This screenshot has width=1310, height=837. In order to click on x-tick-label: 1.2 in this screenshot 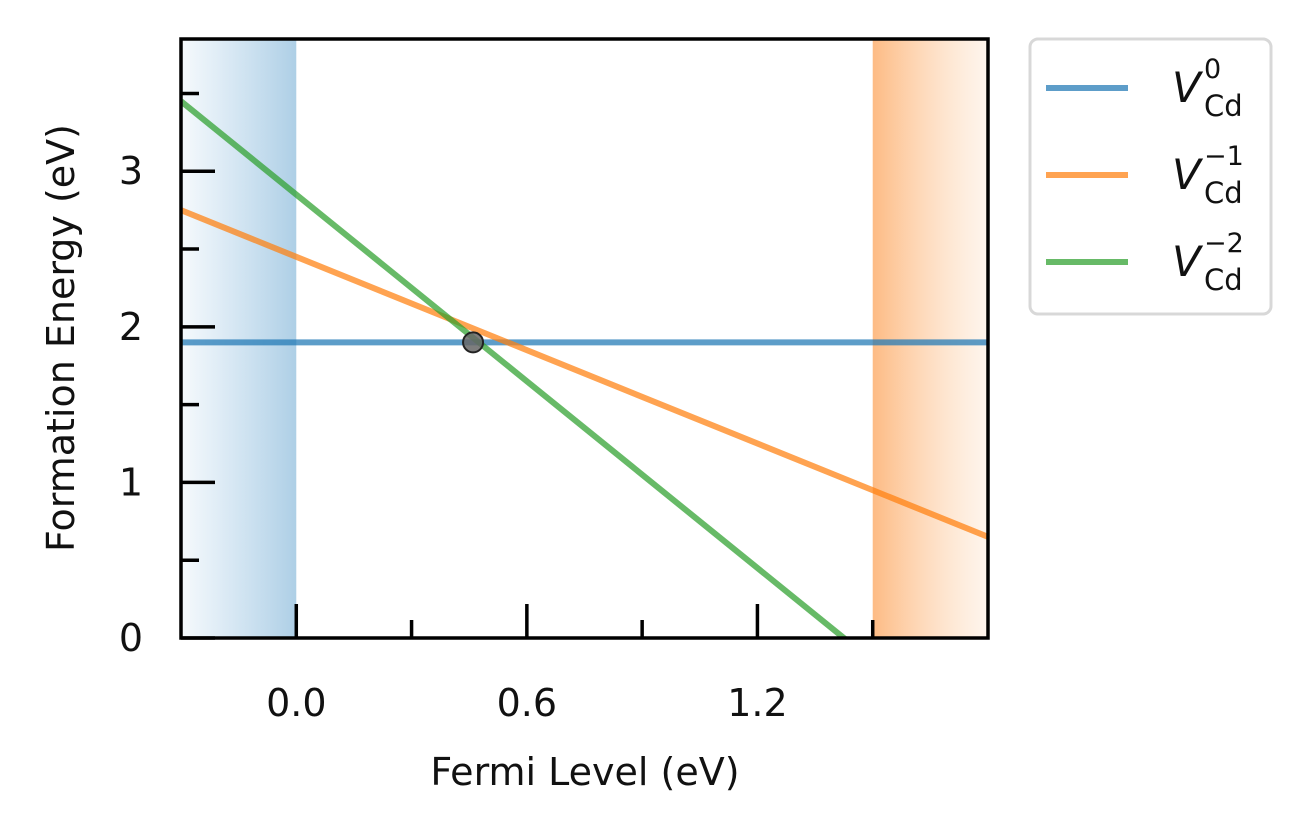, I will do `click(757, 703)`.